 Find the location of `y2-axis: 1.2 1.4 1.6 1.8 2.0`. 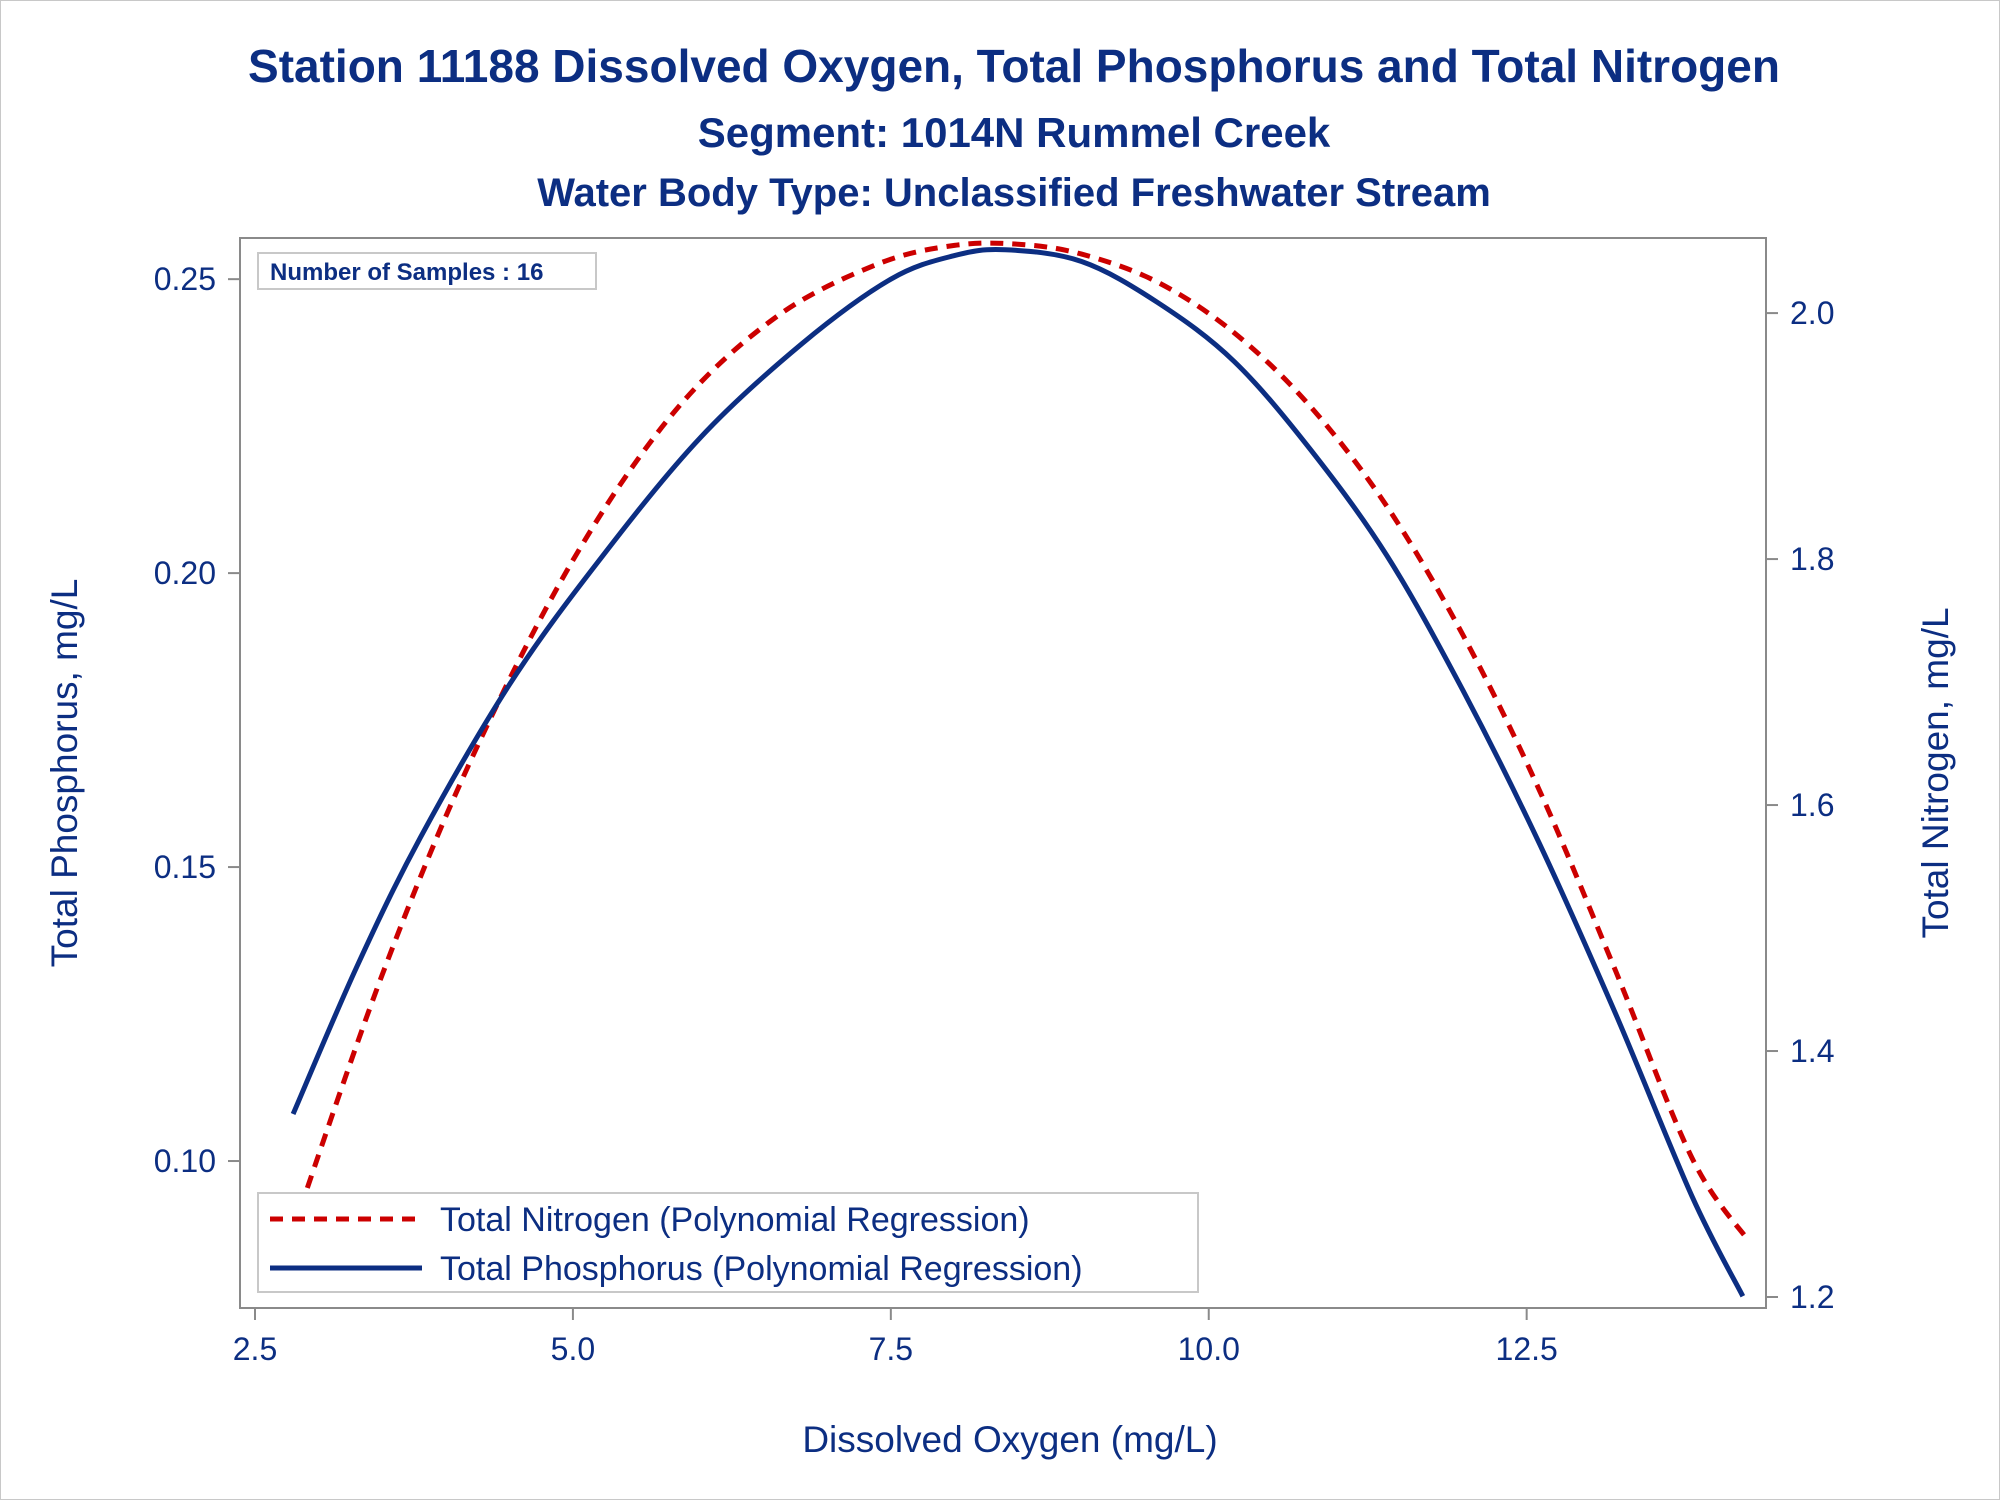

y2-axis: 1.2 1.4 1.6 1.8 2.0 is located at coordinates (1800, 805).